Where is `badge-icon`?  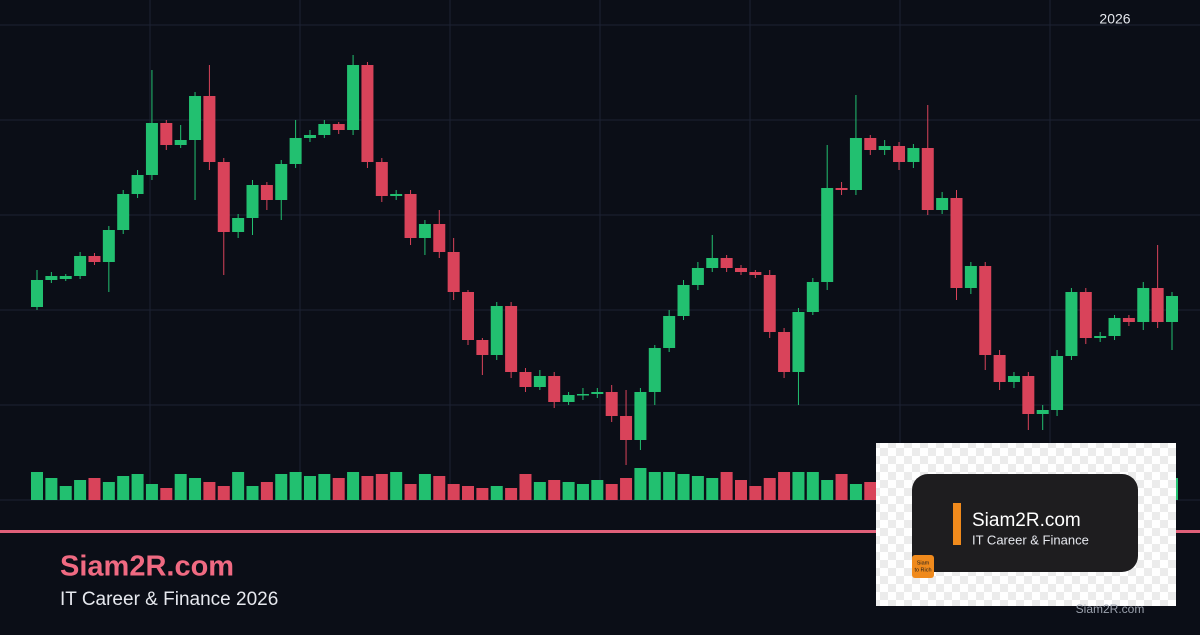
badge-icon is located at coordinates (923, 566).